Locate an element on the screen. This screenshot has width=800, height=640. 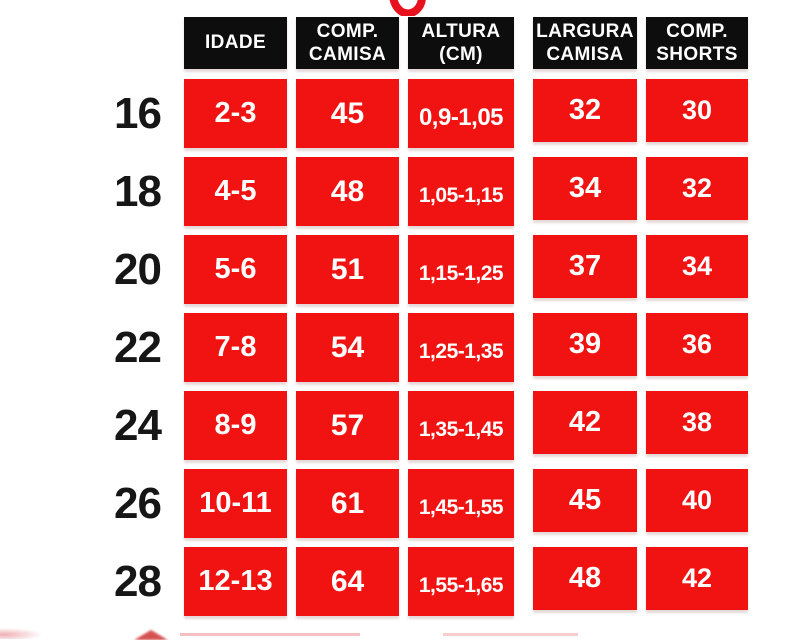
cell-comp-shorts: 34 is located at coordinates (697, 266).